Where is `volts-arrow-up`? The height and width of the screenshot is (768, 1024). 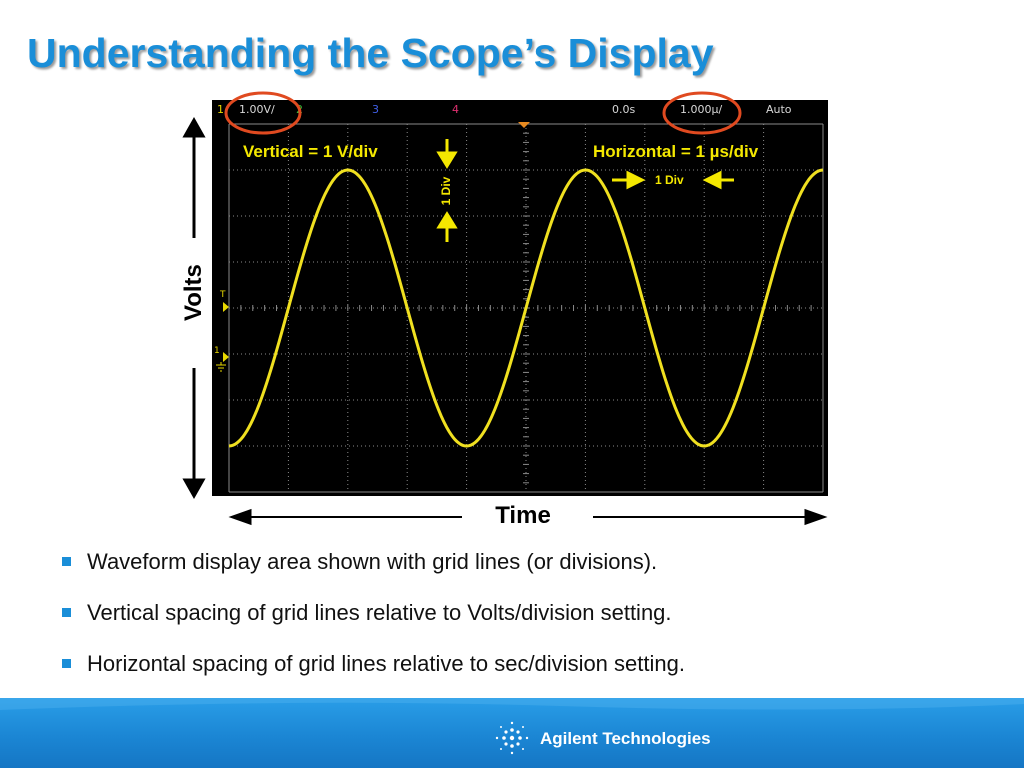 volts-arrow-up is located at coordinates (194, 127).